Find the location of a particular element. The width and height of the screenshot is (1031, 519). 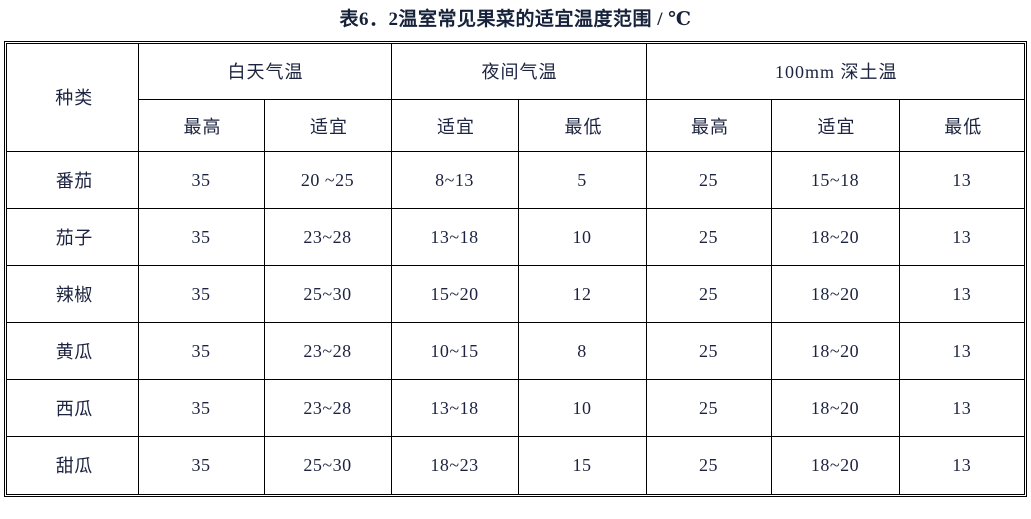

table-row: 黄瓜 35 23~28 10~15 8 25 18~20 13 is located at coordinates (515, 351).